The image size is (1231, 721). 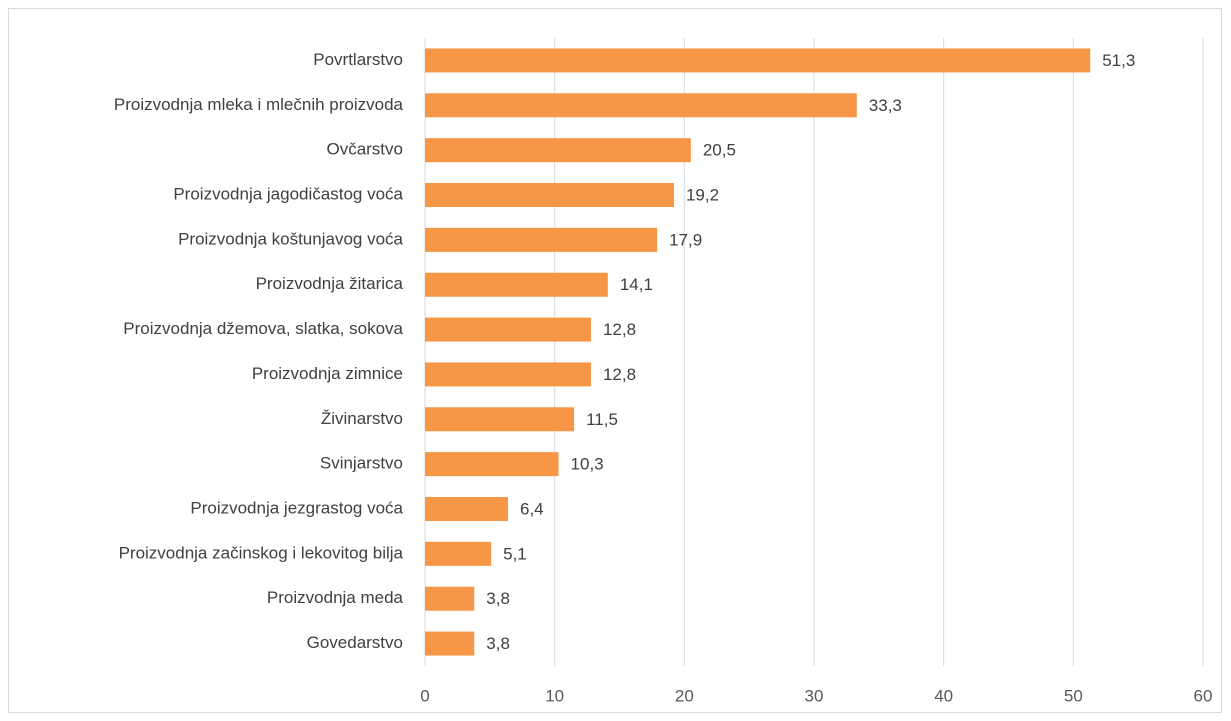 What do you see at coordinates (943, 695) in the screenshot?
I see `x-tick-label: 40` at bounding box center [943, 695].